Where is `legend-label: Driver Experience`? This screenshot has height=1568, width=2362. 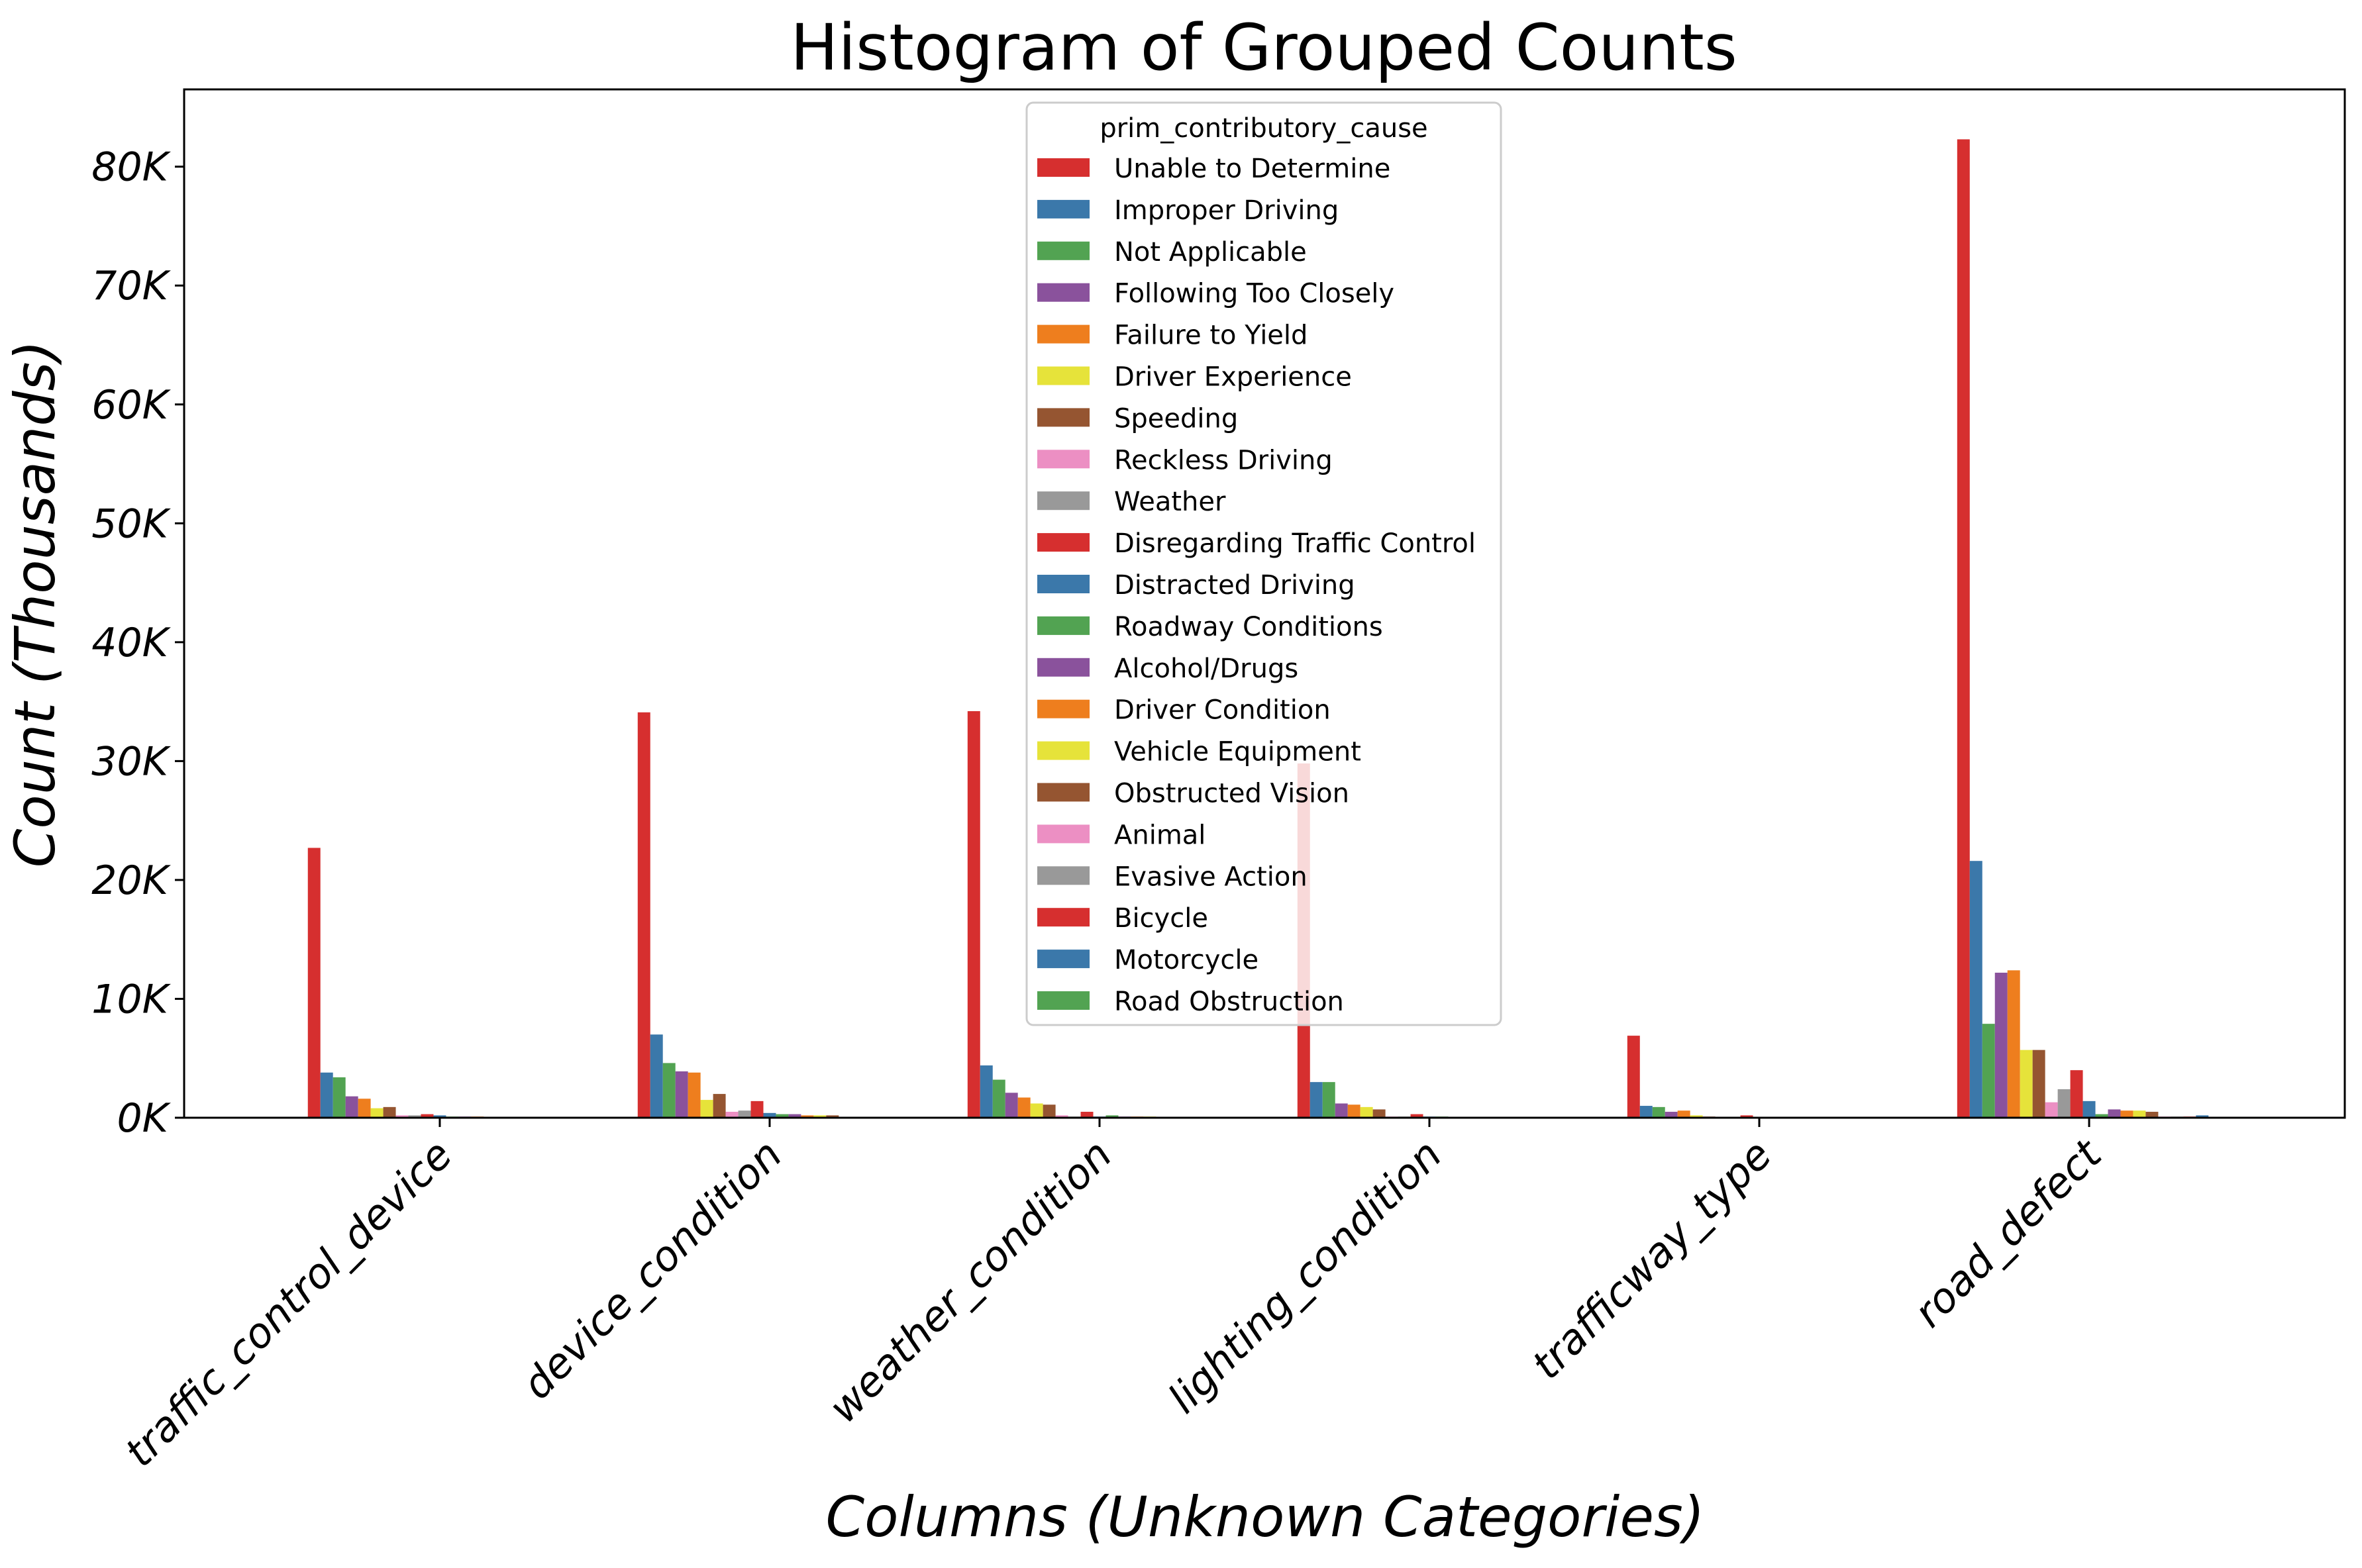
legend-label: Driver Experience is located at coordinates (1233, 377).